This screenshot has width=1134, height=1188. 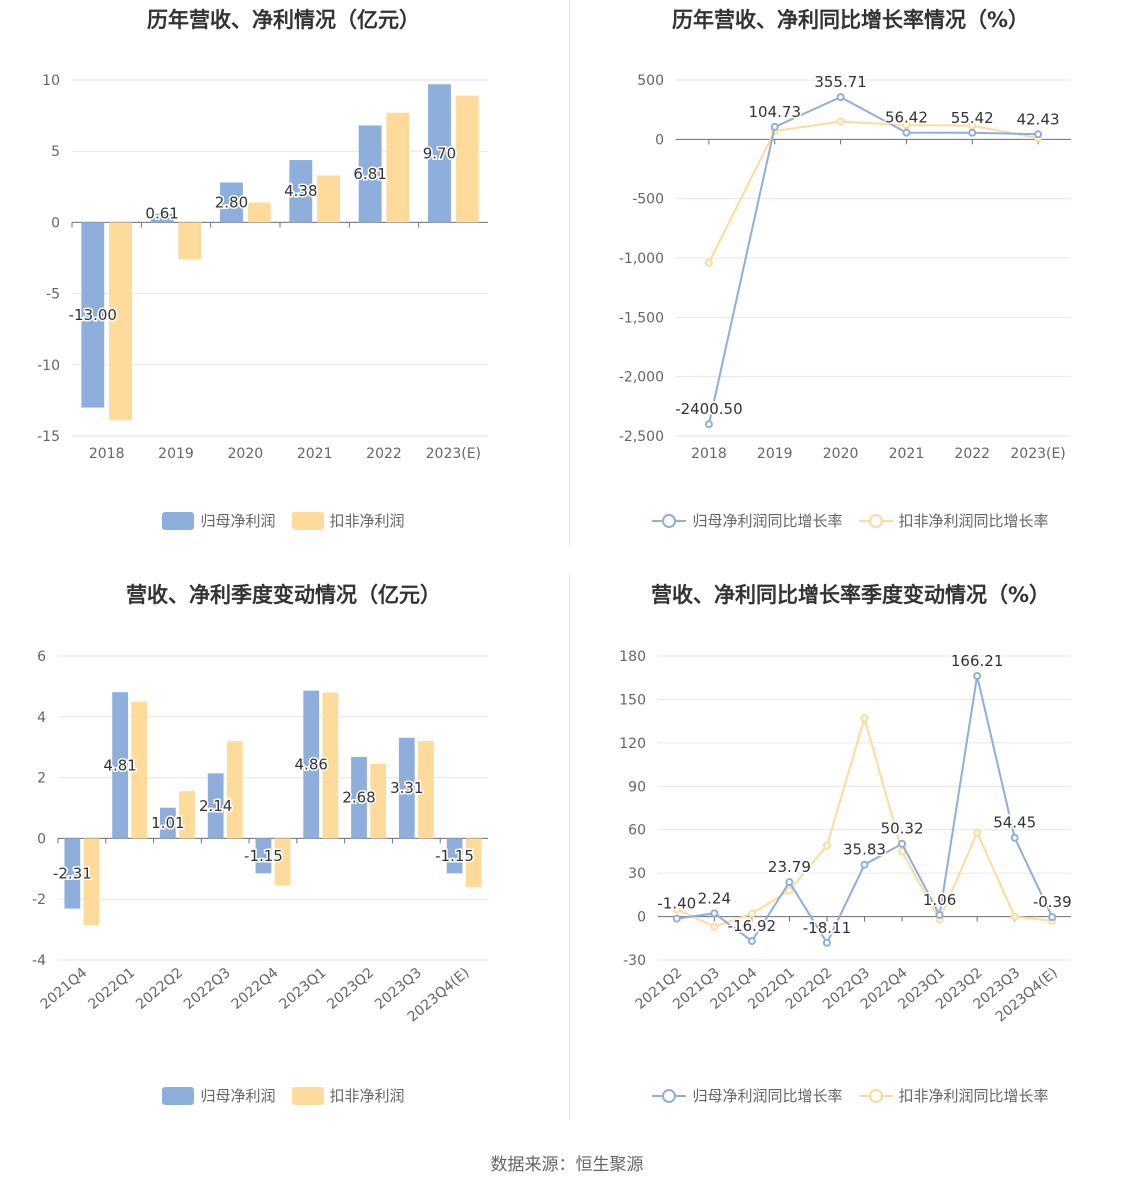 I want to click on y-tick-label: 6, so click(x=41, y=657).